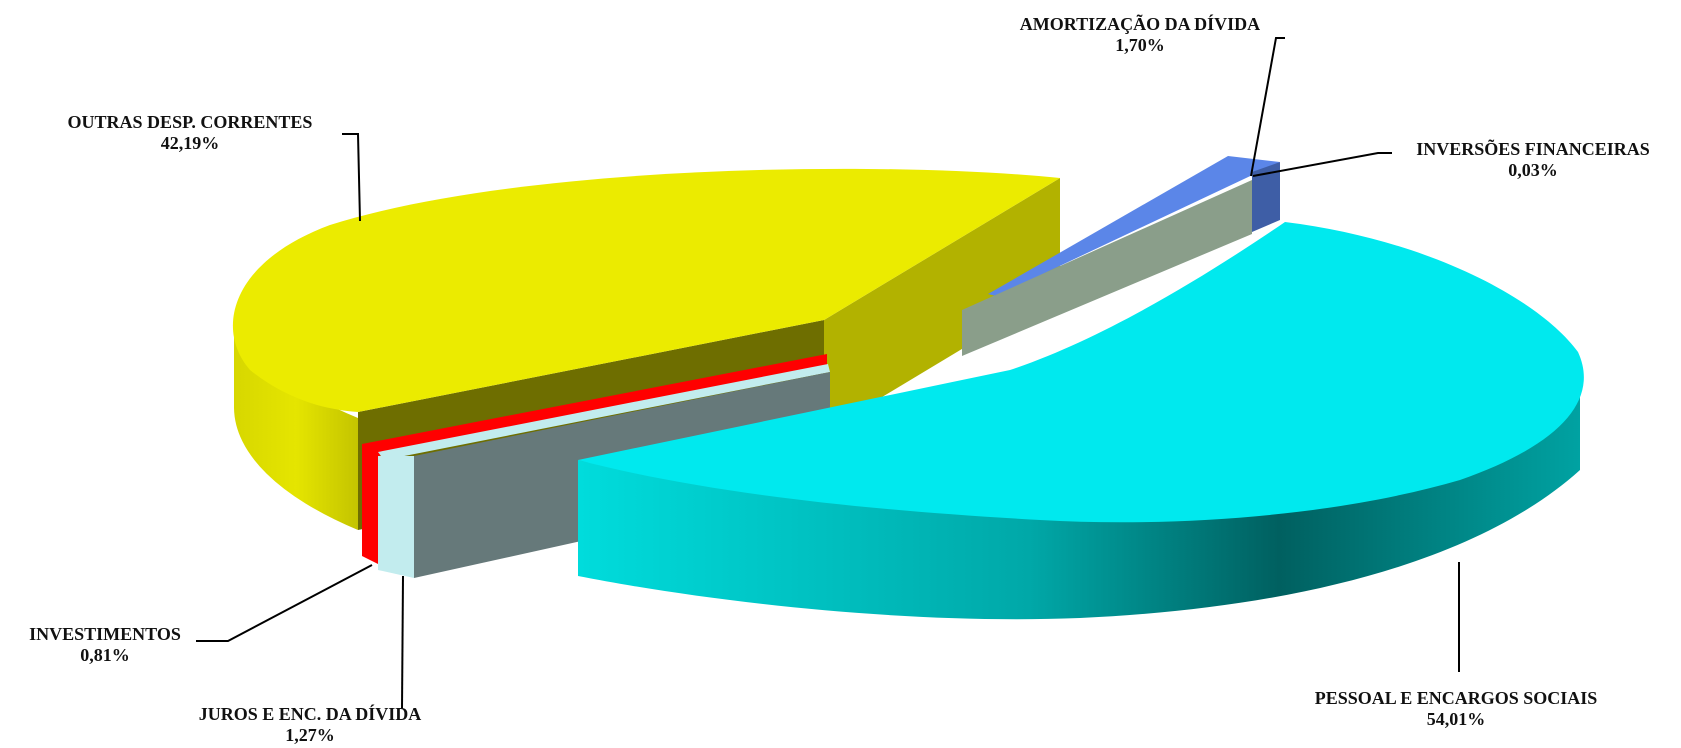 The height and width of the screenshot is (748, 1681). I want to click on label-investimentos: INVESTIMENTOS 0,81%, so click(105, 645).